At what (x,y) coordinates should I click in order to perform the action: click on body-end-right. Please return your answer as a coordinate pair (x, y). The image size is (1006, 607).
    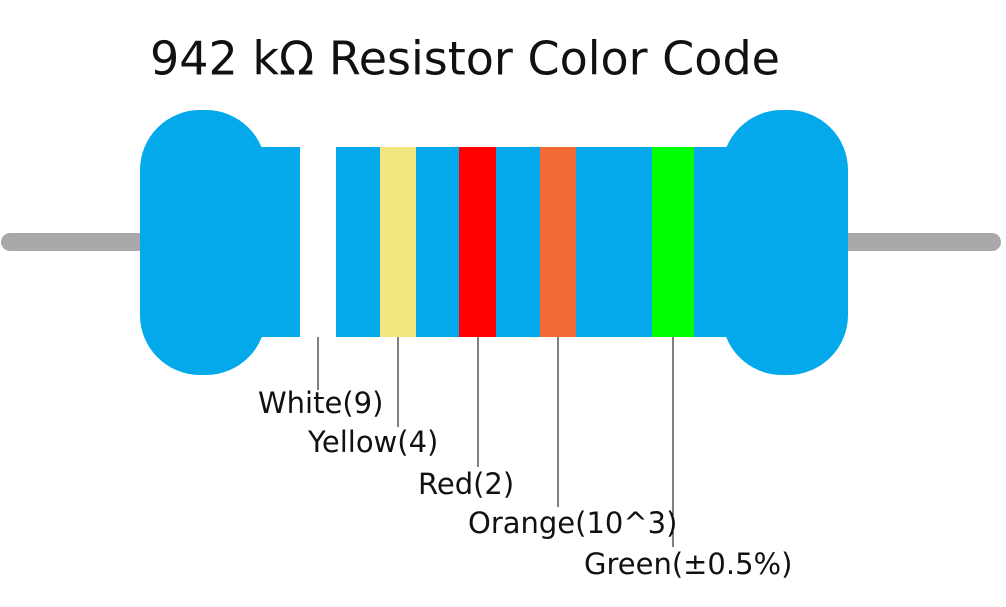
    Looking at the image, I should click on (785, 242).